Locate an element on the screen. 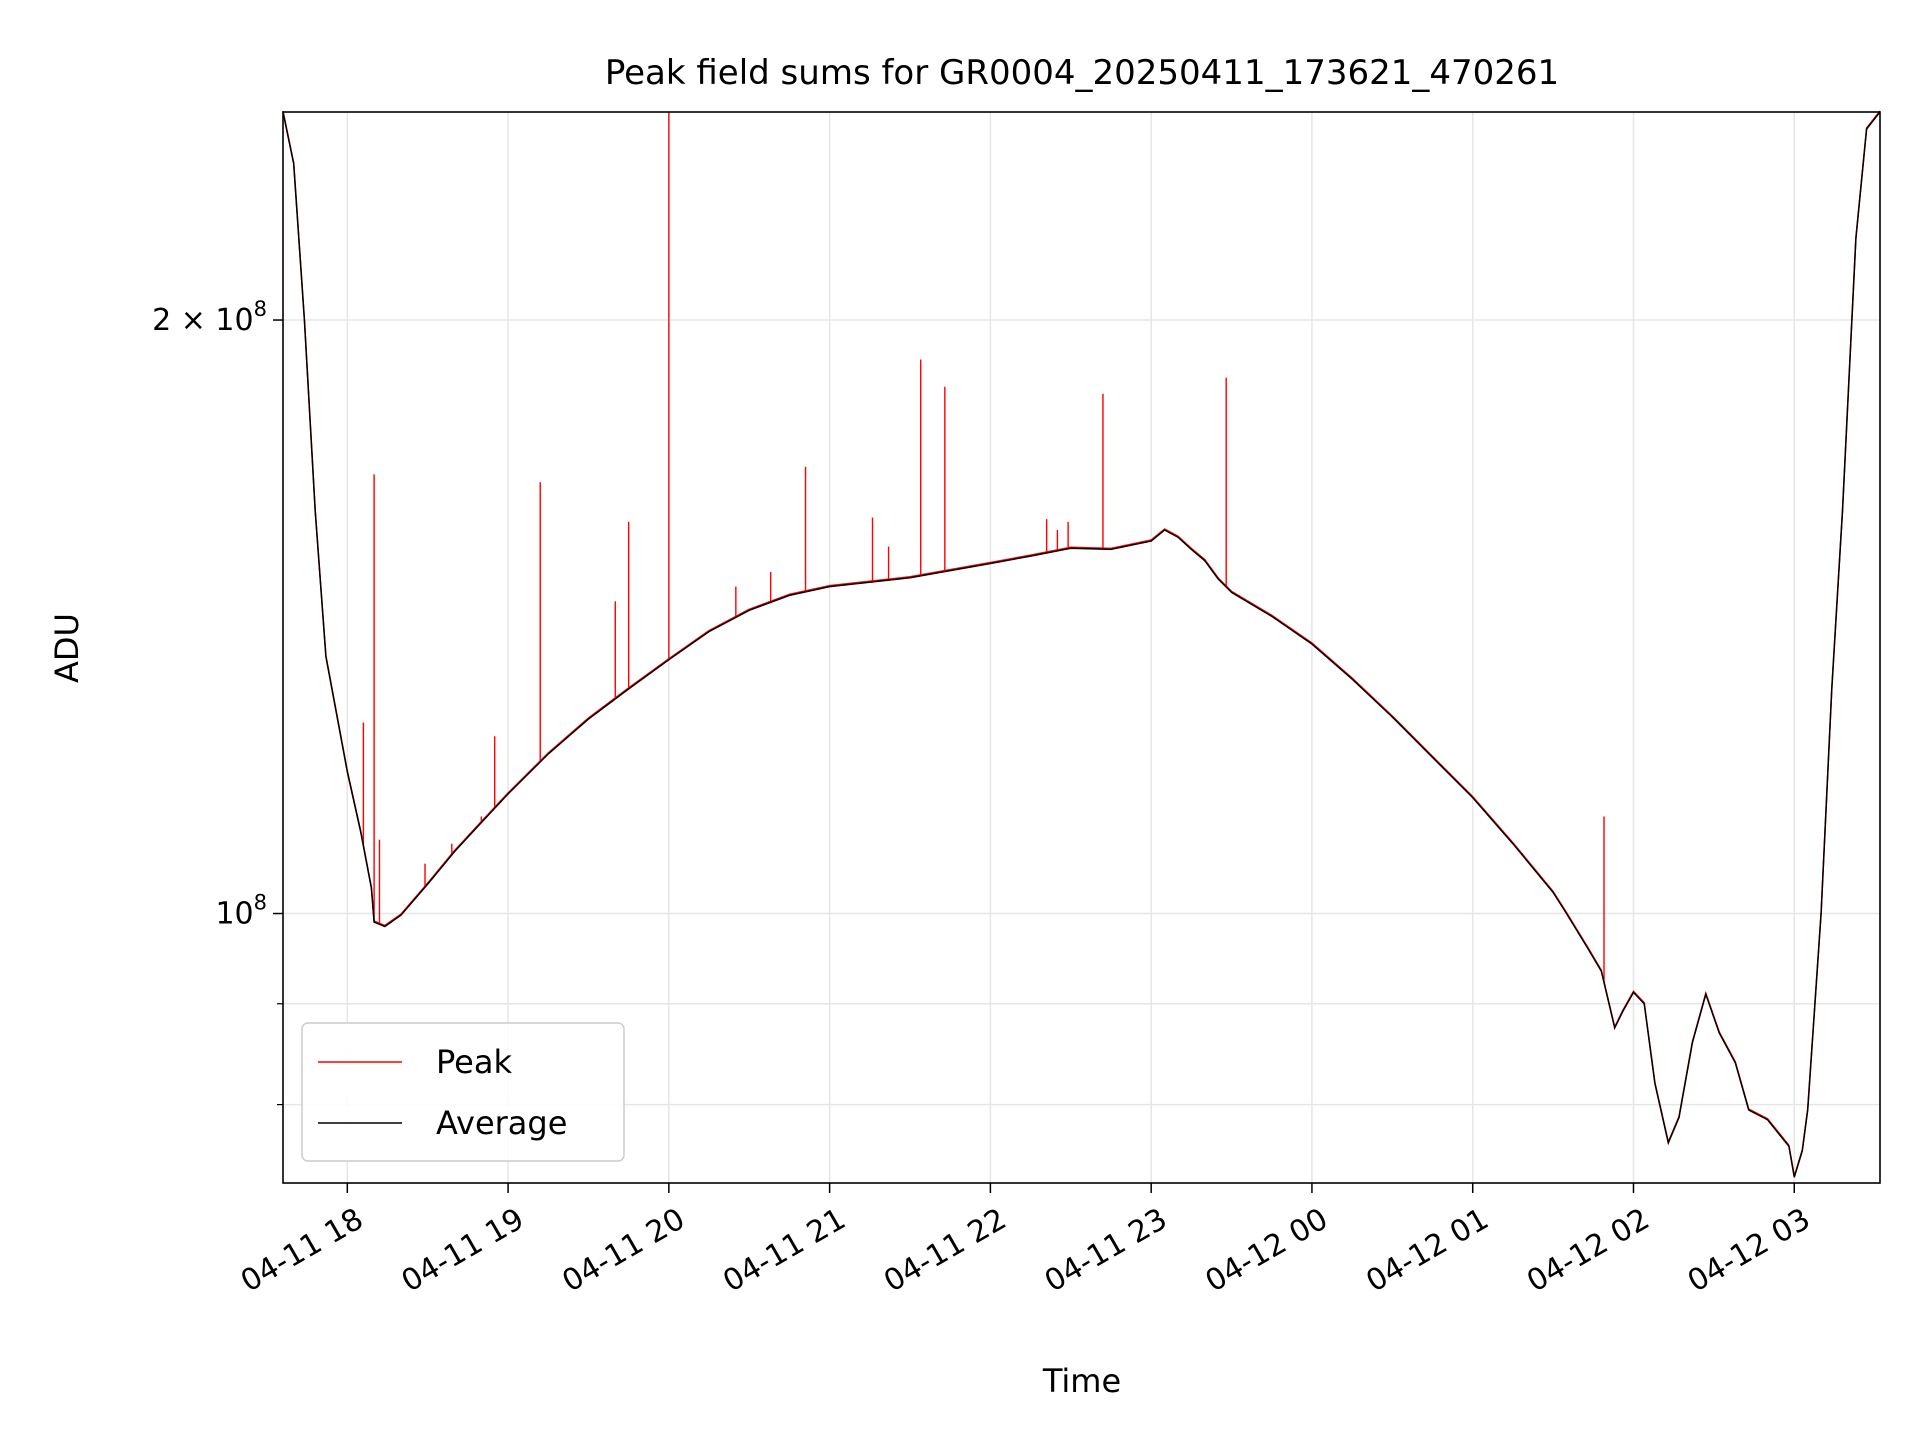 The width and height of the screenshot is (1920, 1440). y-axis-ticks: 108 2 × 108 is located at coordinates (217, 701).